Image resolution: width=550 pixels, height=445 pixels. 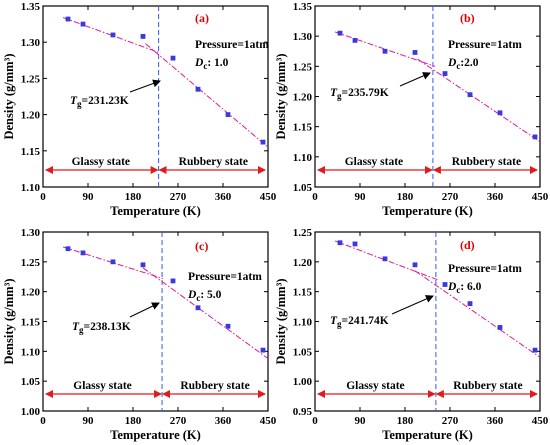 What do you see at coordinates (105, 101) in the screenshot?
I see `tg-value: =231.23K` at bounding box center [105, 101].